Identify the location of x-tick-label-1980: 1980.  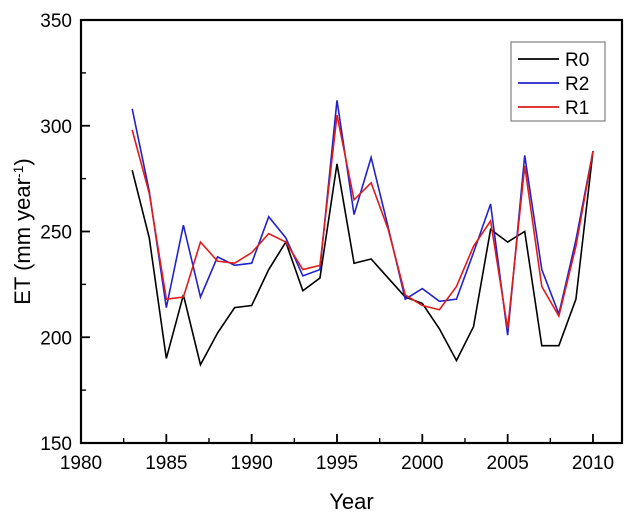
(81, 463).